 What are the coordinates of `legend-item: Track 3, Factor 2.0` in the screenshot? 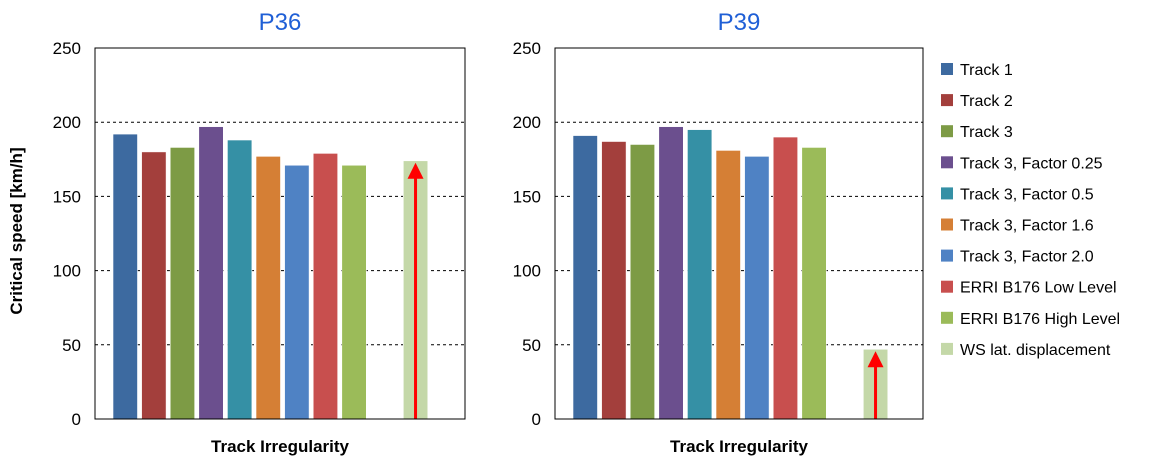 It's located at (1017, 257).